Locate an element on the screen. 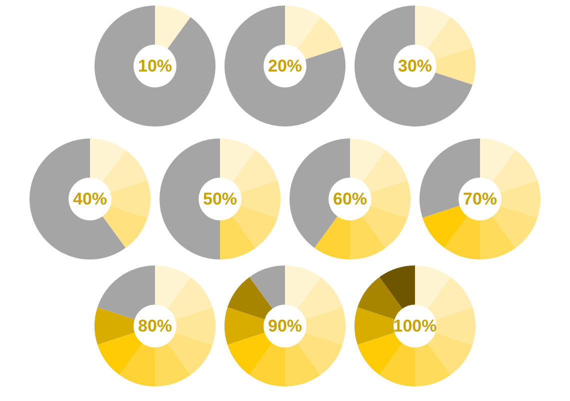 This screenshot has height=401, width=570. text: 50% is located at coordinates (220, 199).